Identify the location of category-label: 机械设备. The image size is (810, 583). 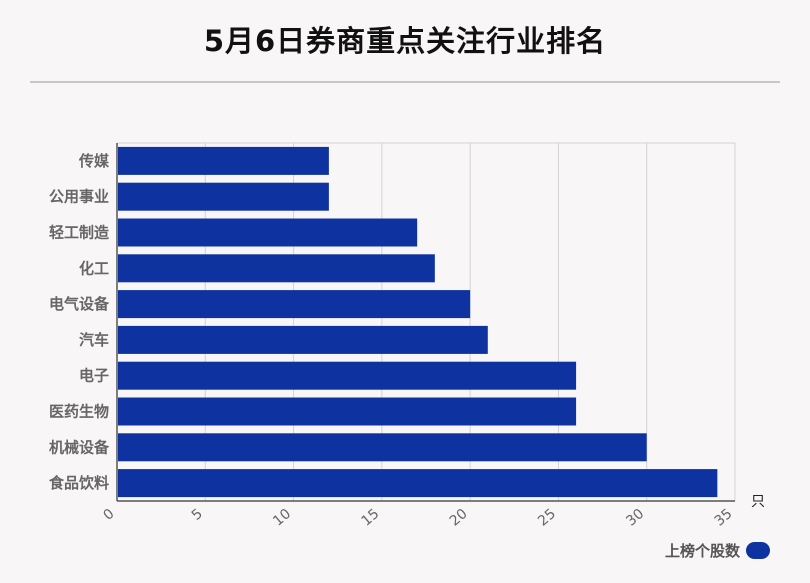
(79, 447).